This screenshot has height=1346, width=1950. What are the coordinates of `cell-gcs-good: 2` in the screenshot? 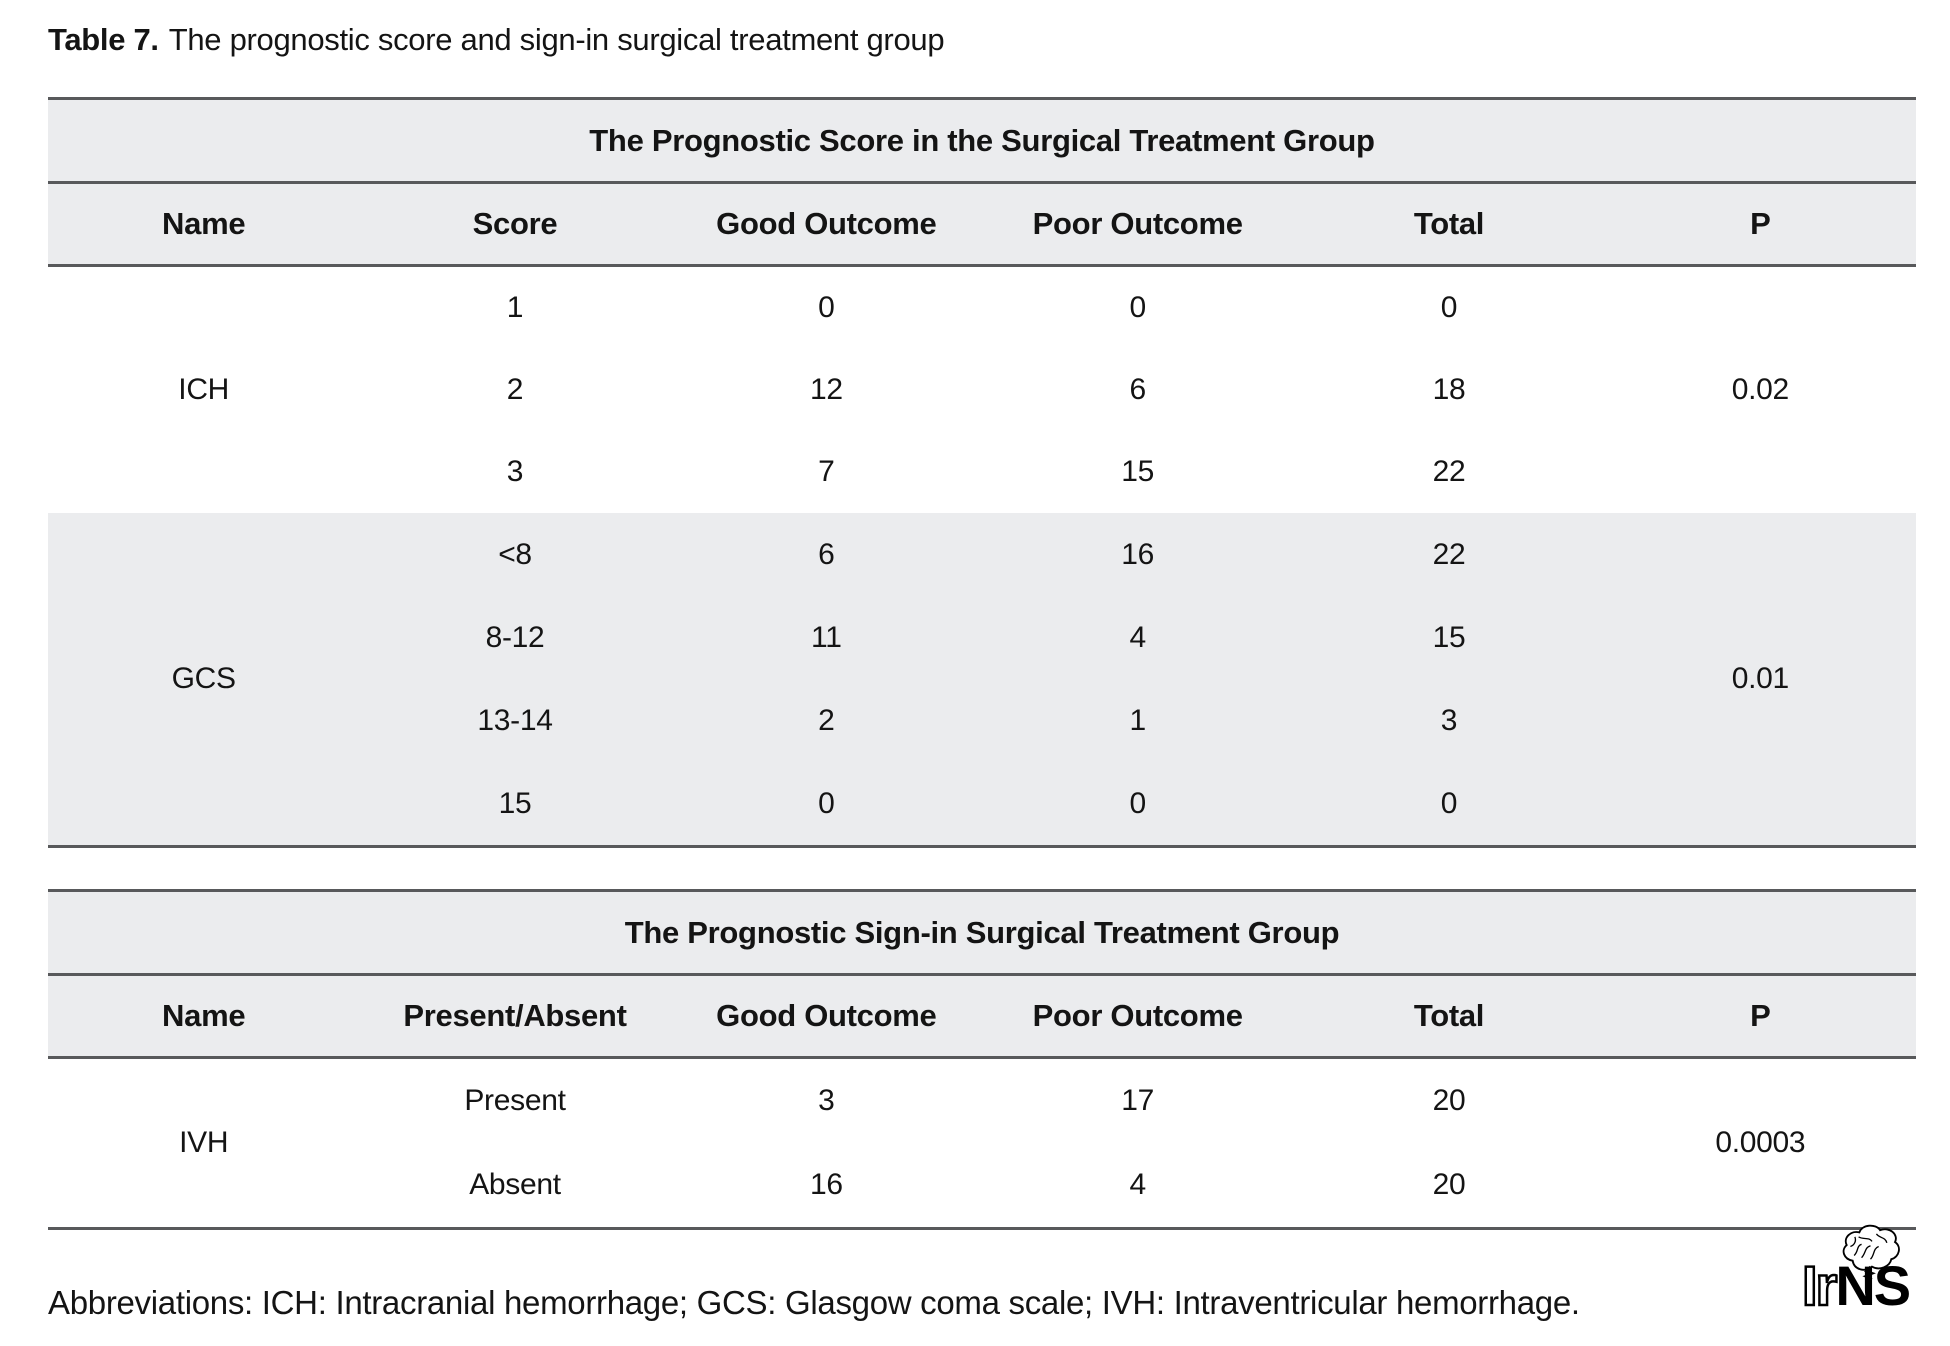 It's located at (826, 720).